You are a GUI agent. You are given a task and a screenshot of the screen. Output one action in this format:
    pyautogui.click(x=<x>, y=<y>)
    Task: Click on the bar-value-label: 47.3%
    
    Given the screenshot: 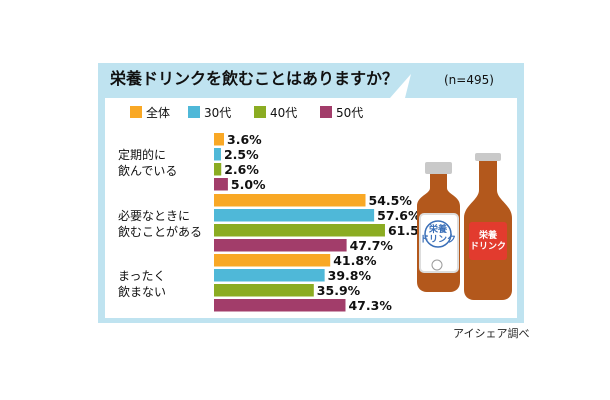 What is the action you would take?
    pyautogui.click(x=370, y=305)
    